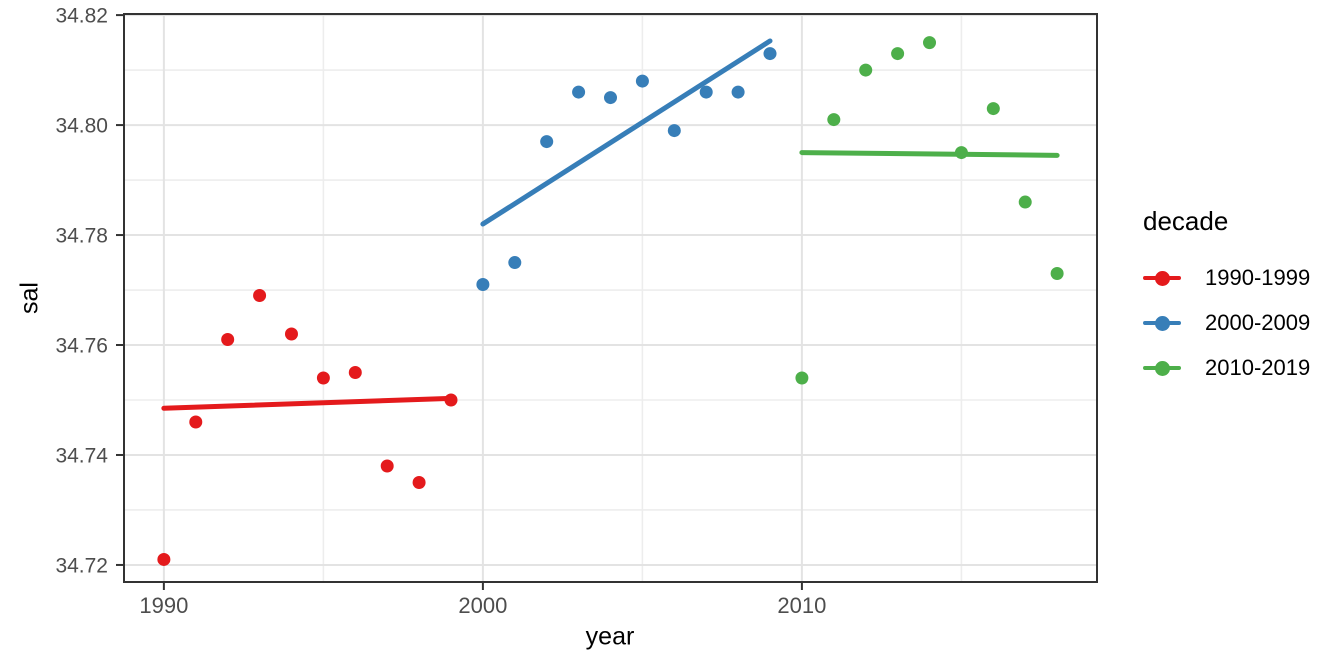  What do you see at coordinates (610, 636) in the screenshot?
I see `x-axis-title: year` at bounding box center [610, 636].